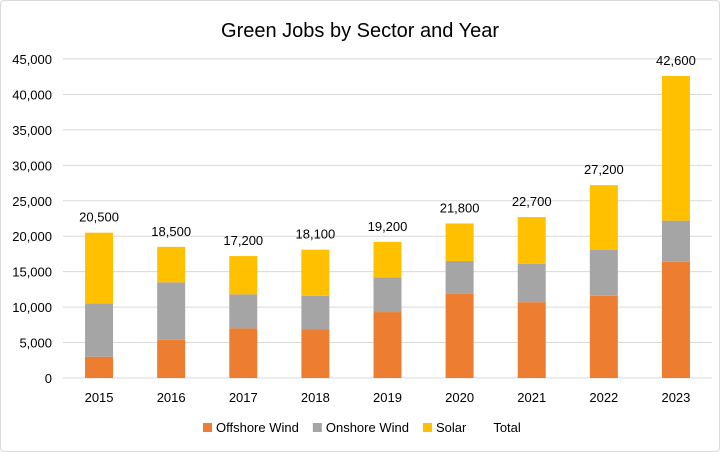 Image resolution: width=720 pixels, height=452 pixels. I want to click on y-tick-label: 5,000, so click(35, 343).